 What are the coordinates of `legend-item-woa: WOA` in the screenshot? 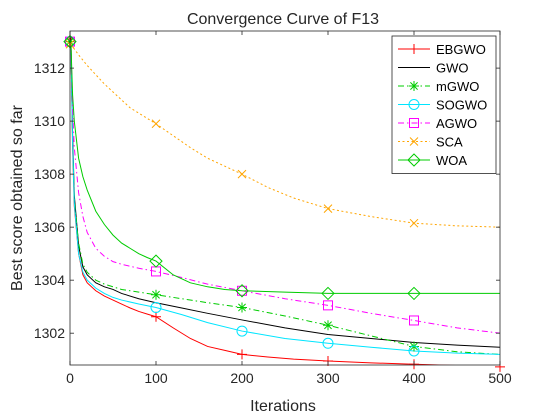 It's located at (432, 160).